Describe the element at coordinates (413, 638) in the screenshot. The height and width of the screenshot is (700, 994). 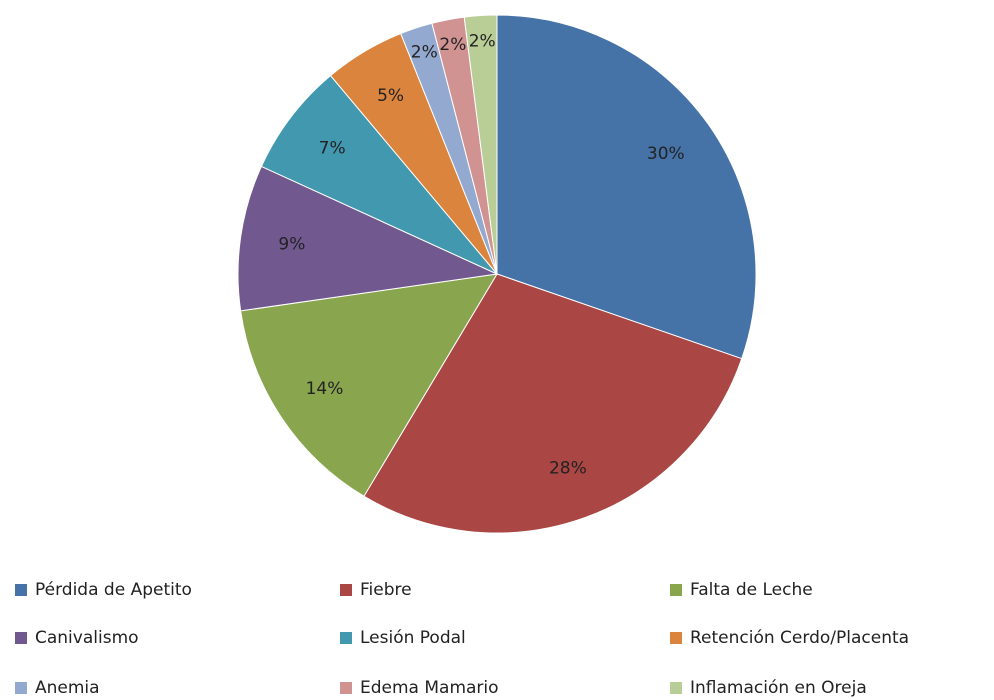
I see `legend-label: Lesión Podal` at that location.